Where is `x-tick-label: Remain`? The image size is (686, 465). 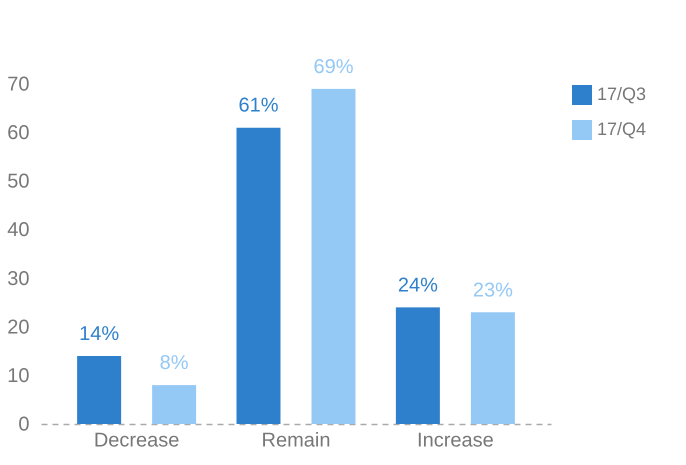
x-tick-label: Remain is located at coordinates (296, 441).